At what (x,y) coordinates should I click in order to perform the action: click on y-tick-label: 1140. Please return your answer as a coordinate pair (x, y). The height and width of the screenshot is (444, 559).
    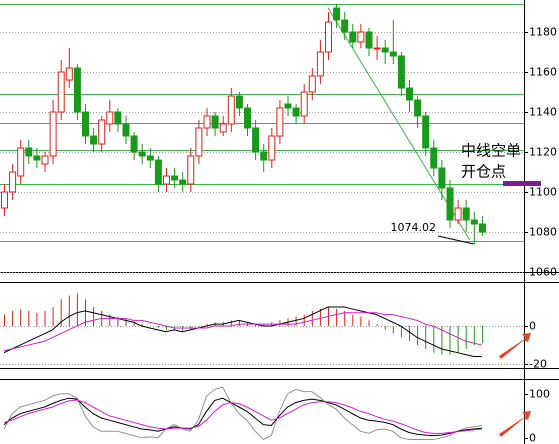
    Looking at the image, I should click on (543, 112).